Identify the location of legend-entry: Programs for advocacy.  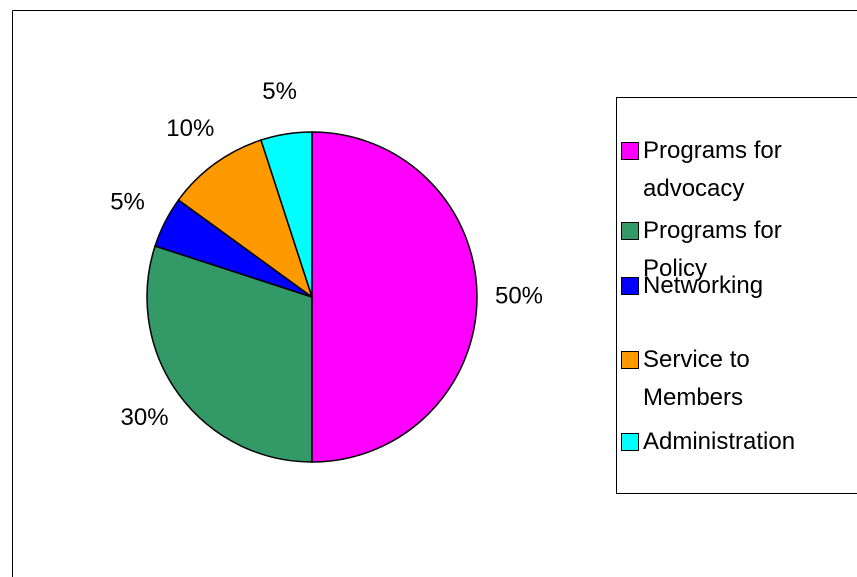
(725, 170).